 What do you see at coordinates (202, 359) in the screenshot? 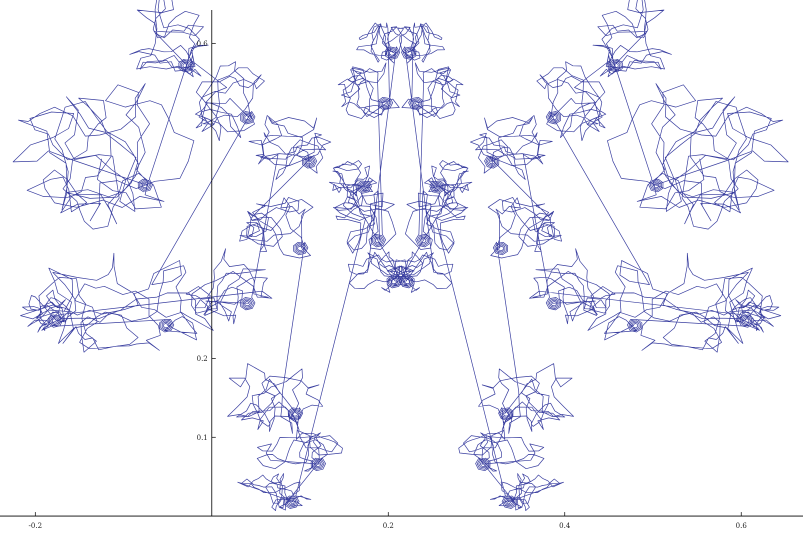
I see `y-tick-label: 0.2` at bounding box center [202, 359].